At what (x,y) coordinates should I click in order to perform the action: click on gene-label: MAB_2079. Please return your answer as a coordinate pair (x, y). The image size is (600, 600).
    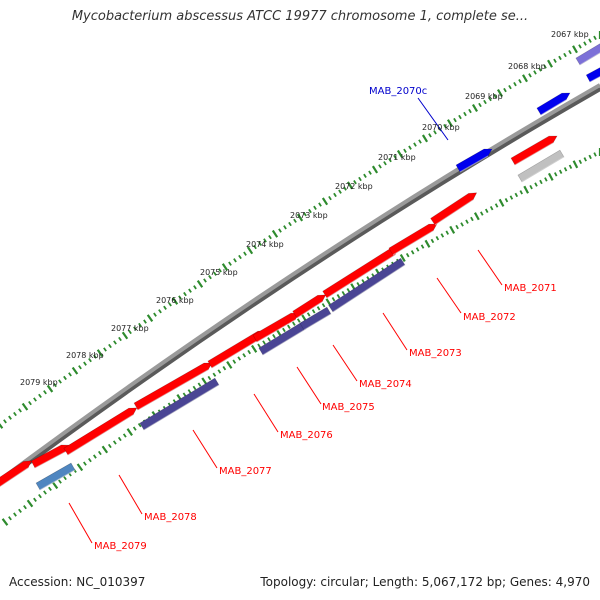
    Looking at the image, I should click on (120, 546).